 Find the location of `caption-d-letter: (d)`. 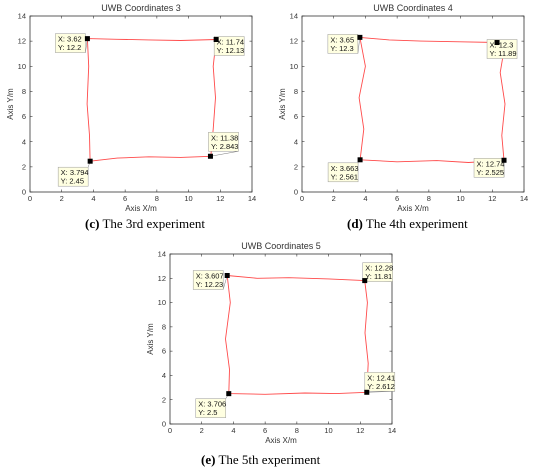

caption-d-letter: (d) is located at coordinates (355, 223).